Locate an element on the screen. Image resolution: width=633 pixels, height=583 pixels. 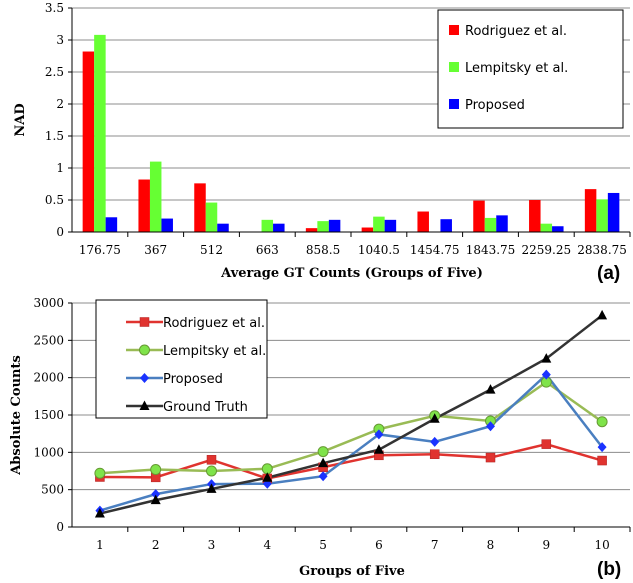
legend-marker-ground-truth is located at coordinates (144, 405).